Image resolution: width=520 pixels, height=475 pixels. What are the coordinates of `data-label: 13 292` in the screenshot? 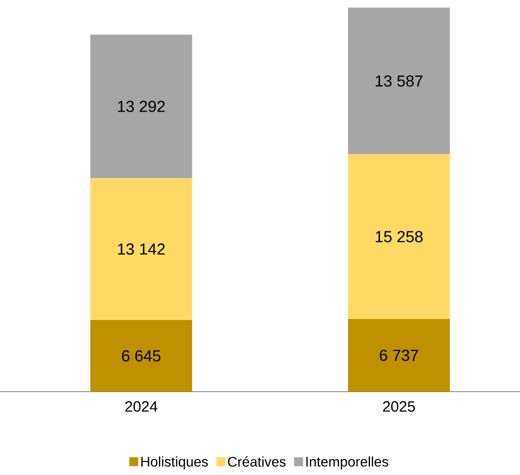 It's located at (141, 106).